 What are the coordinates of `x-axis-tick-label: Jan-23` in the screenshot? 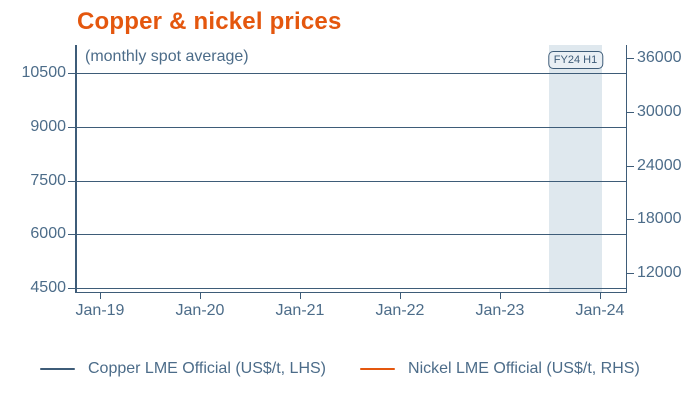 It's located at (500, 310).